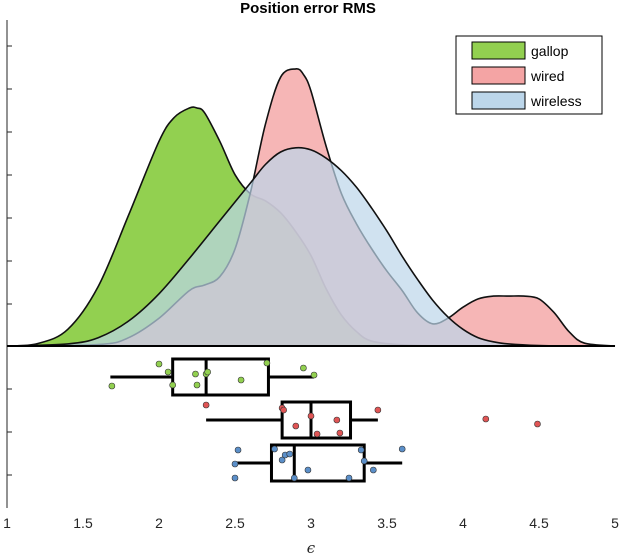 This screenshot has width=623, height=559. I want to click on x-tick-label-2: 2, so click(159, 523).